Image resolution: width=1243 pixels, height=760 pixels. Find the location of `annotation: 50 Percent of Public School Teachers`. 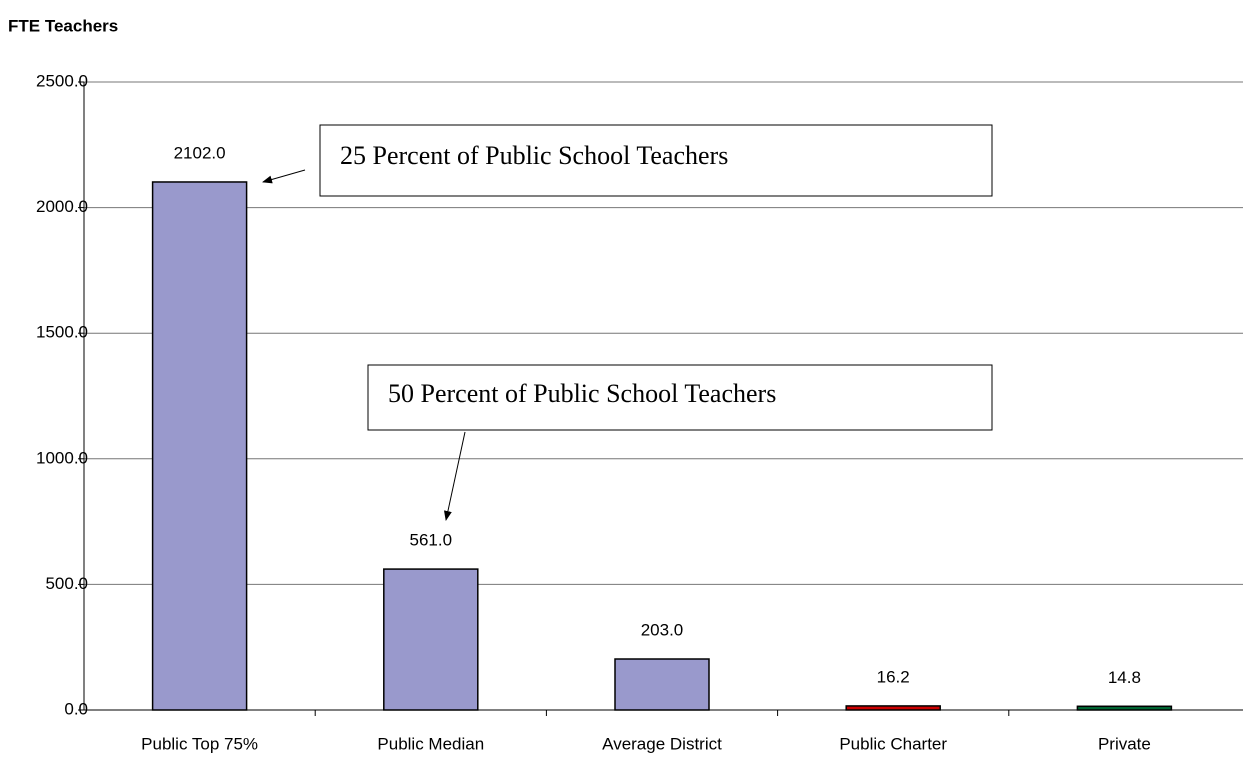

annotation: 50 Percent of Public School Teachers is located at coordinates (582, 393).